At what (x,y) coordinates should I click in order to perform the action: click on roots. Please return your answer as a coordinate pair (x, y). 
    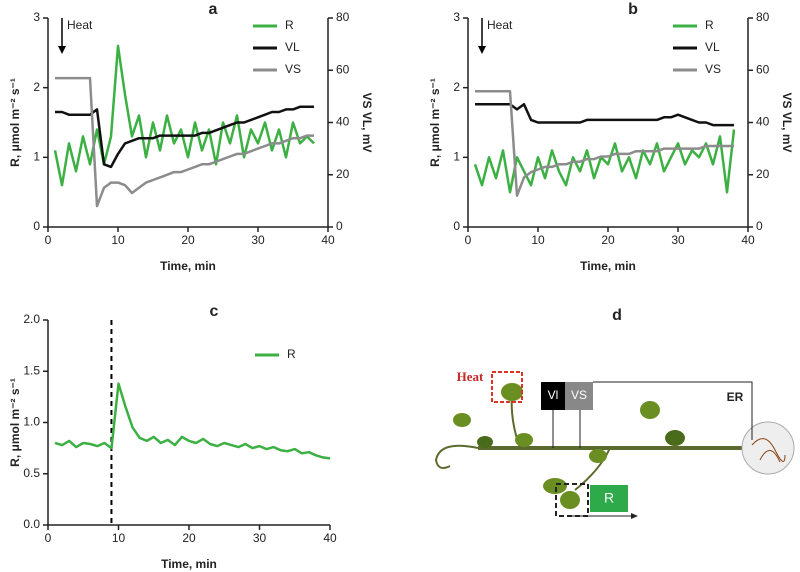
    Looking at the image, I should click on (768, 450).